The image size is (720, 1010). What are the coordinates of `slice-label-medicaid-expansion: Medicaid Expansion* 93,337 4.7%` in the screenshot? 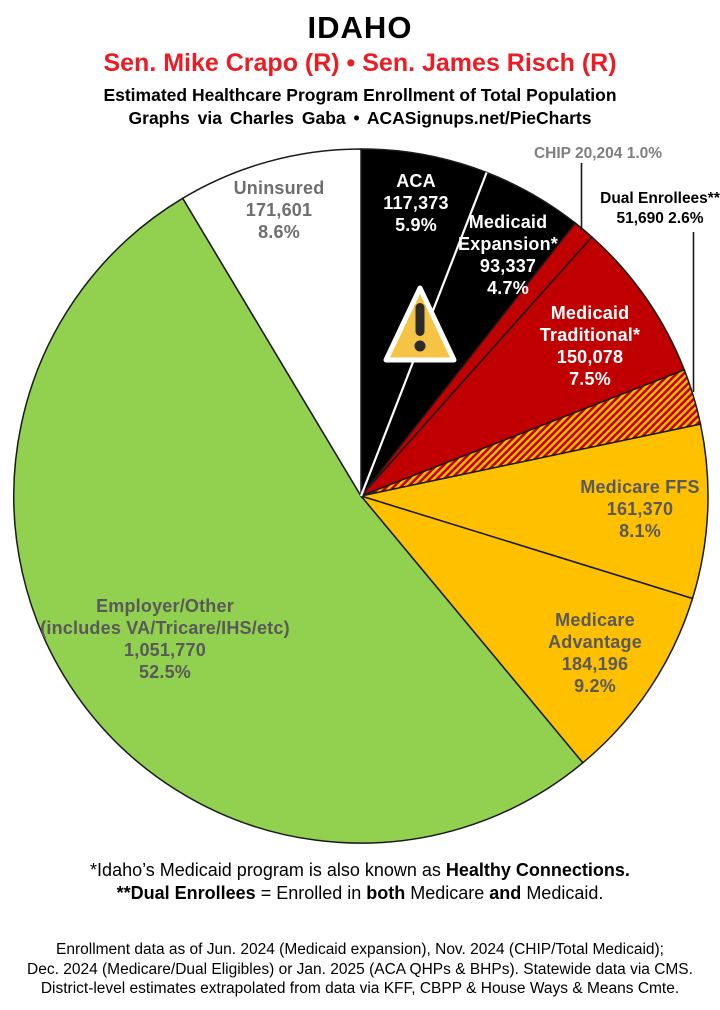 It's located at (508, 255).